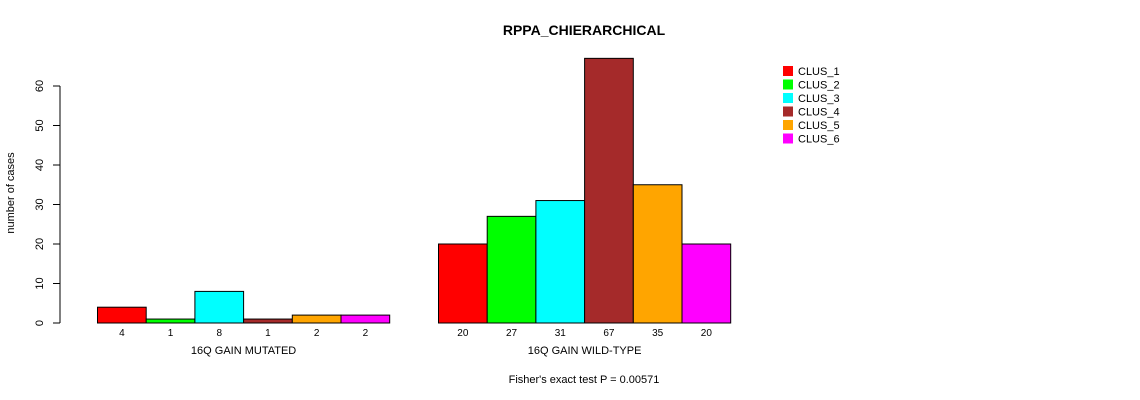 Image resolution: width=1140 pixels, height=400 pixels. I want to click on group-label: 16Q GAIN WILD-TYPE, so click(585, 351).